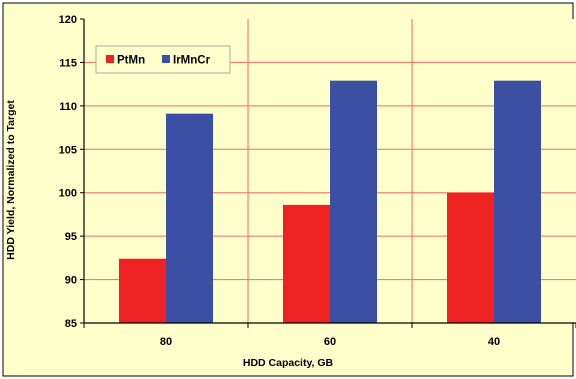  What do you see at coordinates (68, 107) in the screenshot?
I see `y-tick-label: 110` at bounding box center [68, 107].